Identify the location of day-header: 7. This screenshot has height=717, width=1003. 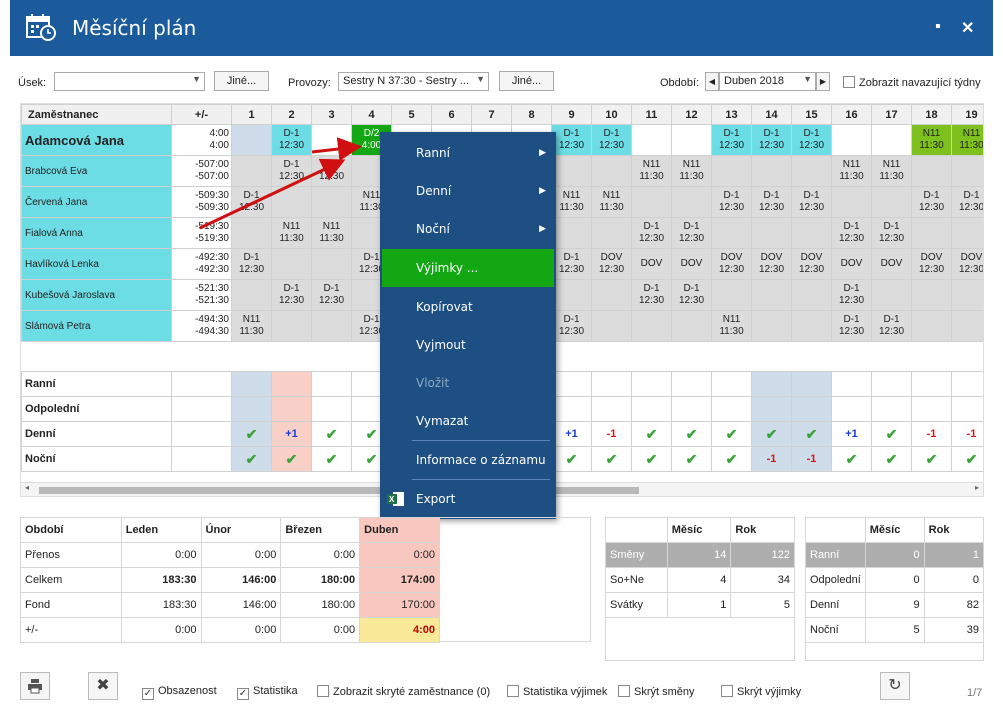
(491, 114).